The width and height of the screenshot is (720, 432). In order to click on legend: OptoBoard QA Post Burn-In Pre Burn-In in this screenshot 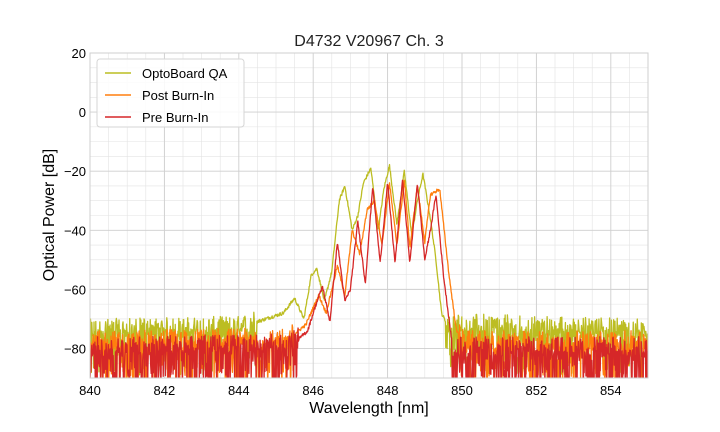, I will do `click(170, 93)`.